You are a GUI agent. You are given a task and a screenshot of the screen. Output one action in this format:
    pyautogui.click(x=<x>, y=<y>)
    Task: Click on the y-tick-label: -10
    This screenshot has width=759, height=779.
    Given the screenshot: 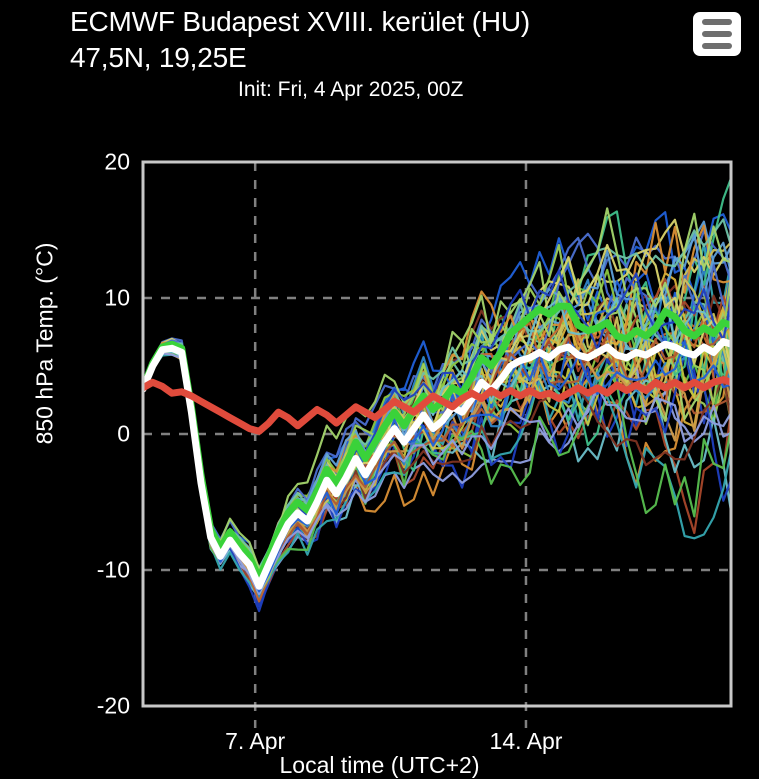 What is the action you would take?
    pyautogui.click(x=113, y=569)
    